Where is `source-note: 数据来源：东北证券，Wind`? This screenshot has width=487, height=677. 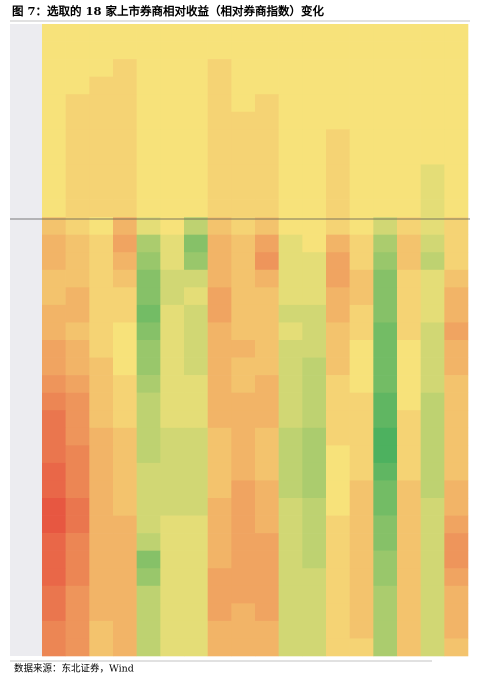 source-note: 数据来源：东北证券，Wind is located at coordinates (74, 669).